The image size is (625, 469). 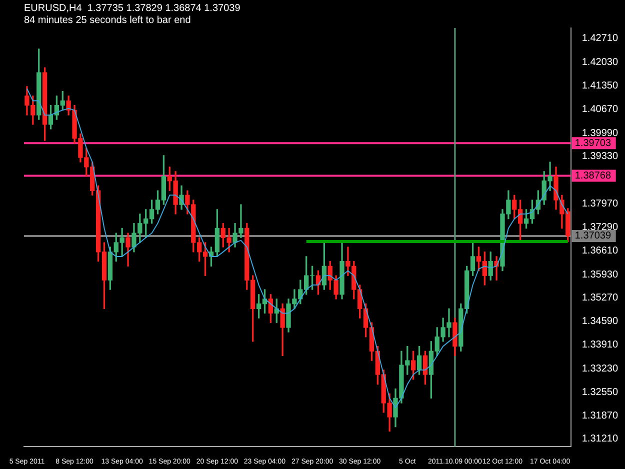 I want to click on y-tick-label: 1.42030, so click(x=600, y=62).